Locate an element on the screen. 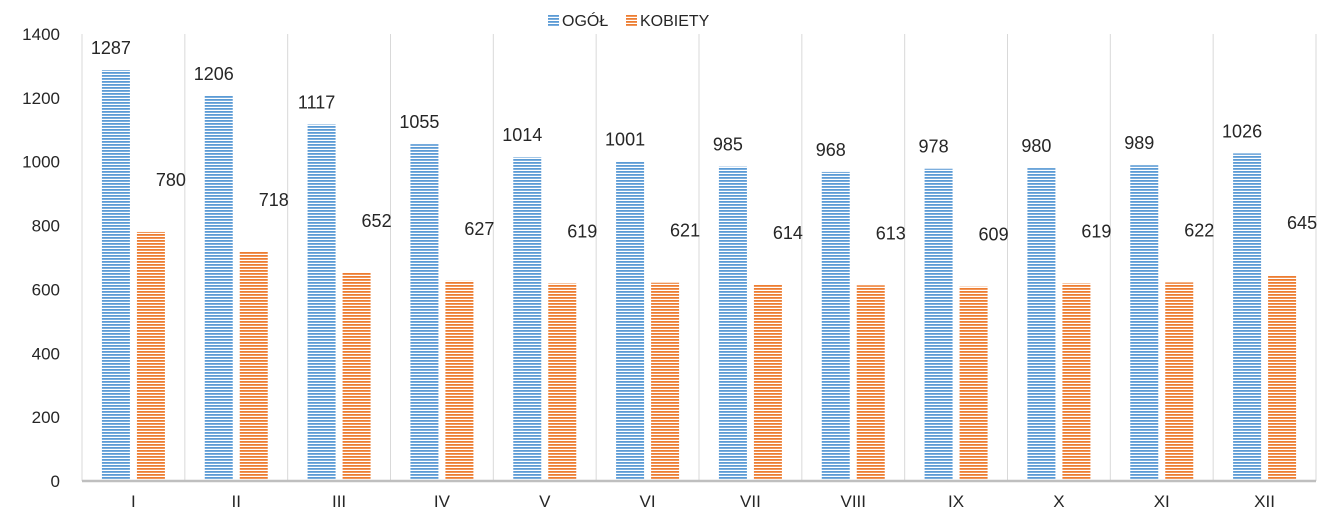  x-tick-label: IX is located at coordinates (956, 501).